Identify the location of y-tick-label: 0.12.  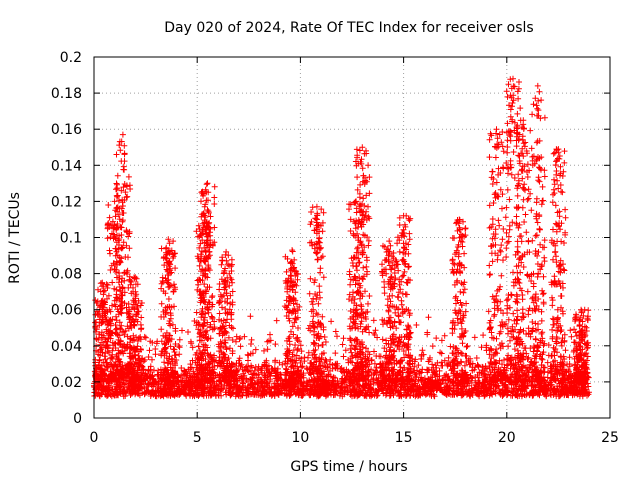
(66, 202).